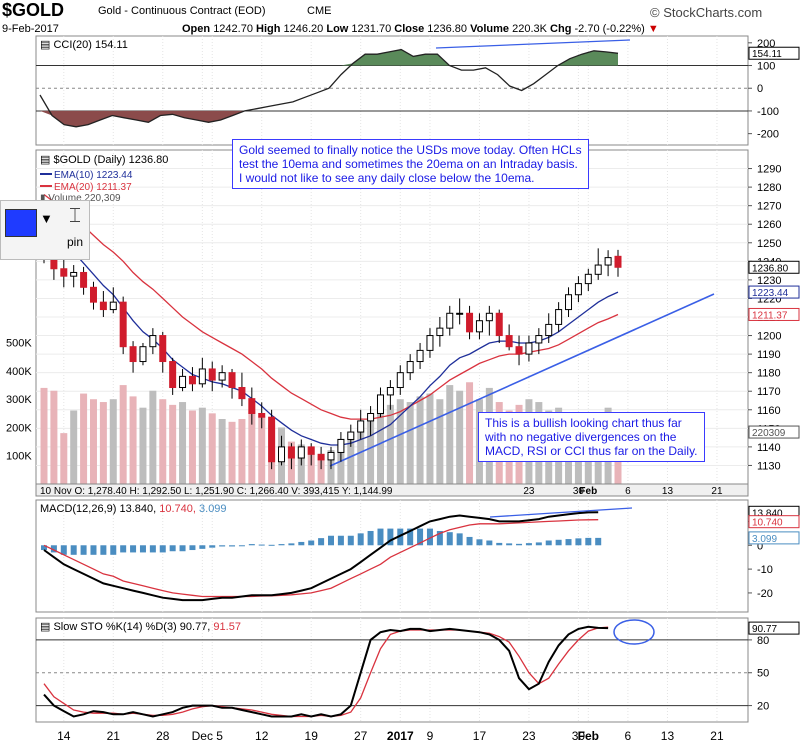 The width and height of the screenshot is (800, 751). Describe the element at coordinates (64, 736) in the screenshot. I see `x-axis-label: 14` at that location.